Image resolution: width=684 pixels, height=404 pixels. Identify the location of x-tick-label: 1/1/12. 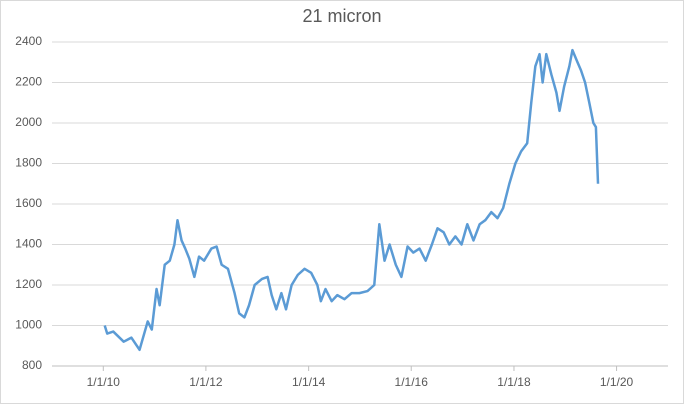
(206, 382).